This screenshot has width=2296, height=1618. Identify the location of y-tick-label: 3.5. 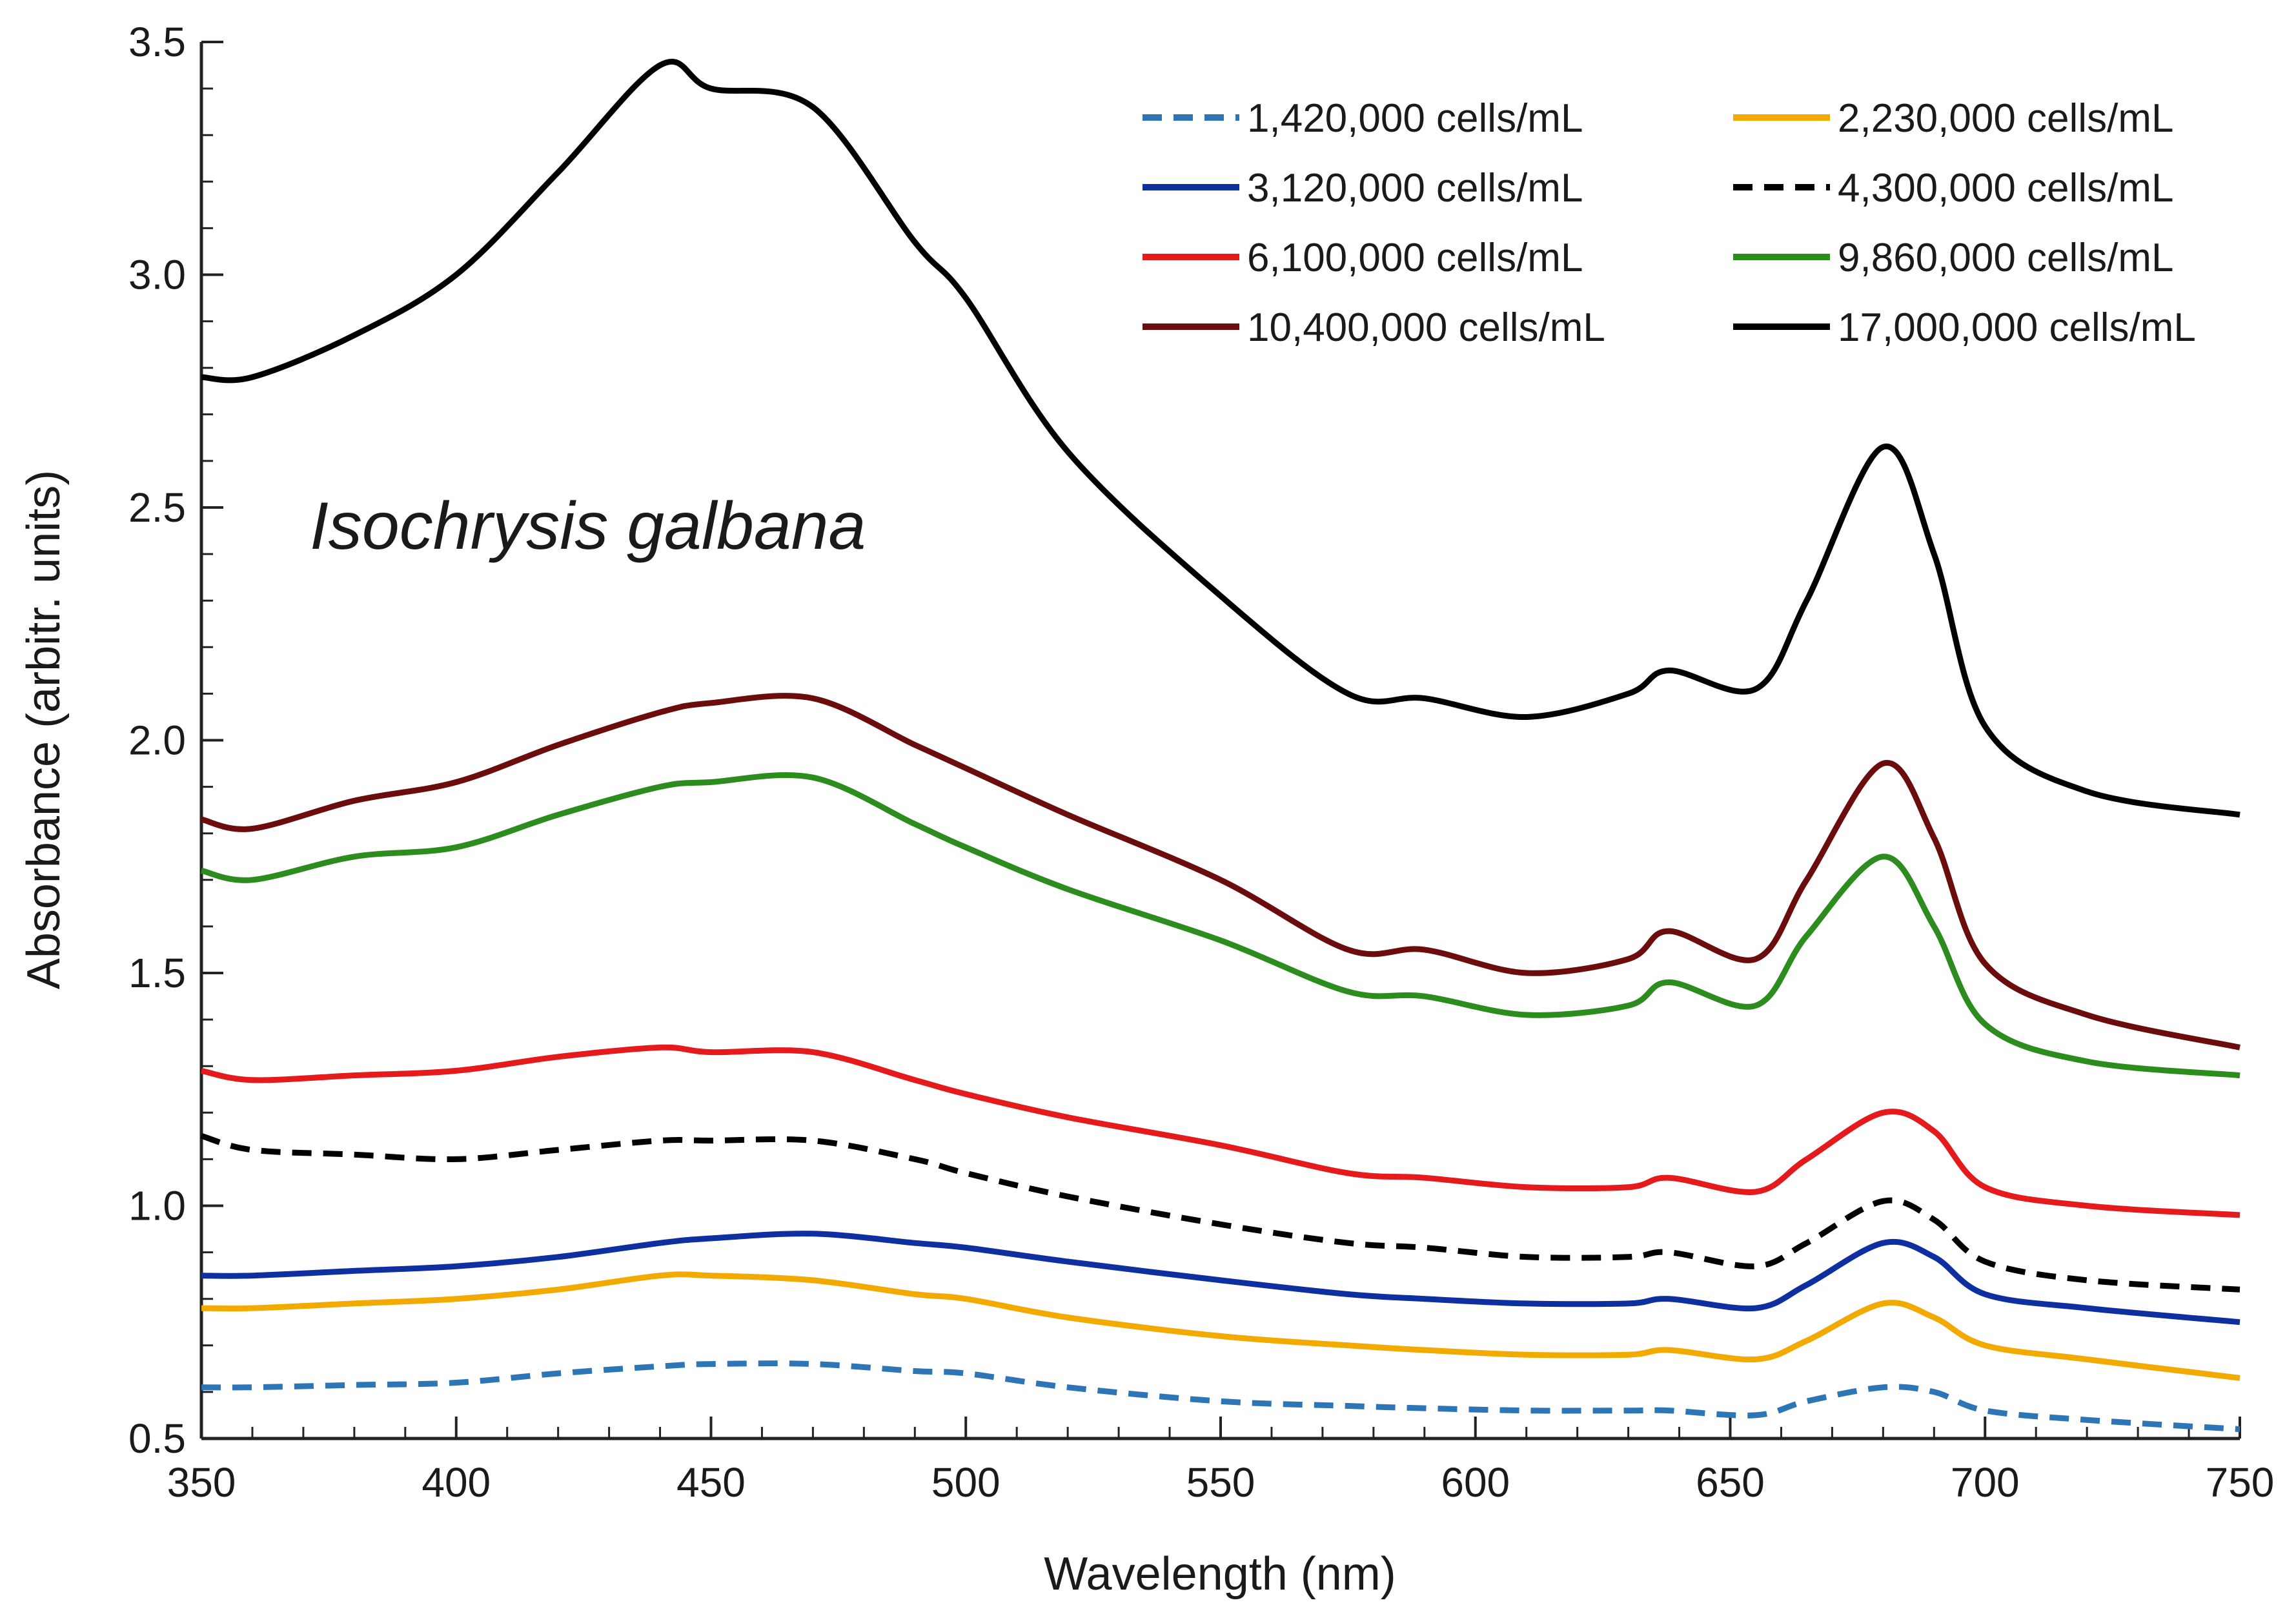
(157, 42).